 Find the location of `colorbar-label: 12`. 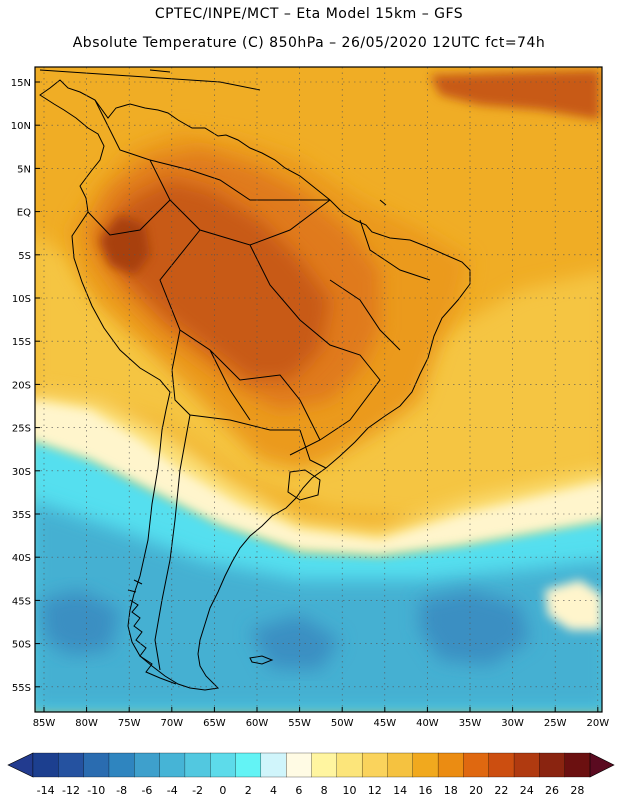

colorbar-label: 12 is located at coordinates (375, 790).